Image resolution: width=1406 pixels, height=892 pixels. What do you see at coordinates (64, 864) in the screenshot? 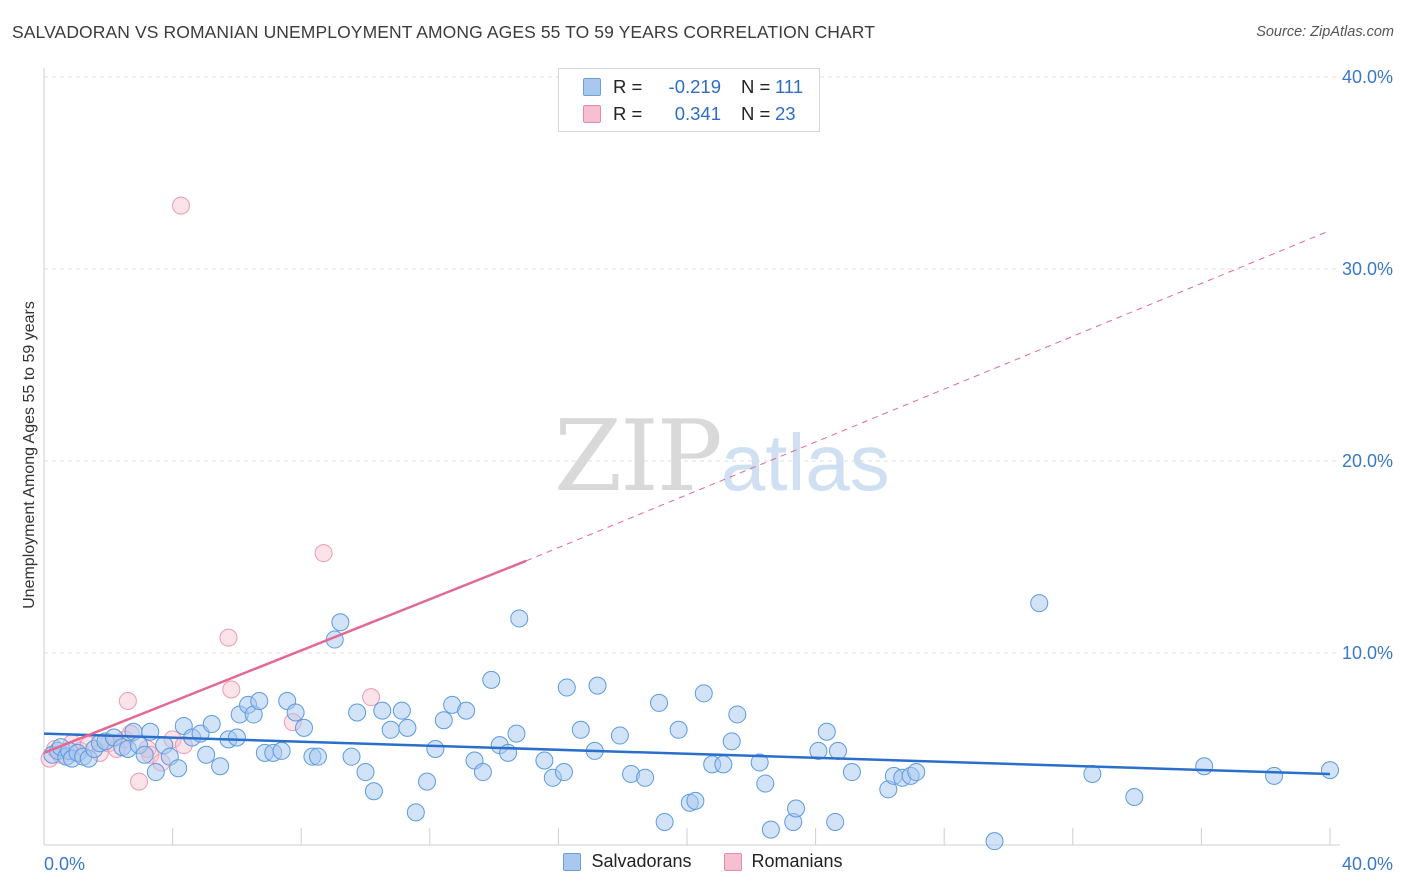
I see `x-tick-label: 0.0%` at bounding box center [64, 864].